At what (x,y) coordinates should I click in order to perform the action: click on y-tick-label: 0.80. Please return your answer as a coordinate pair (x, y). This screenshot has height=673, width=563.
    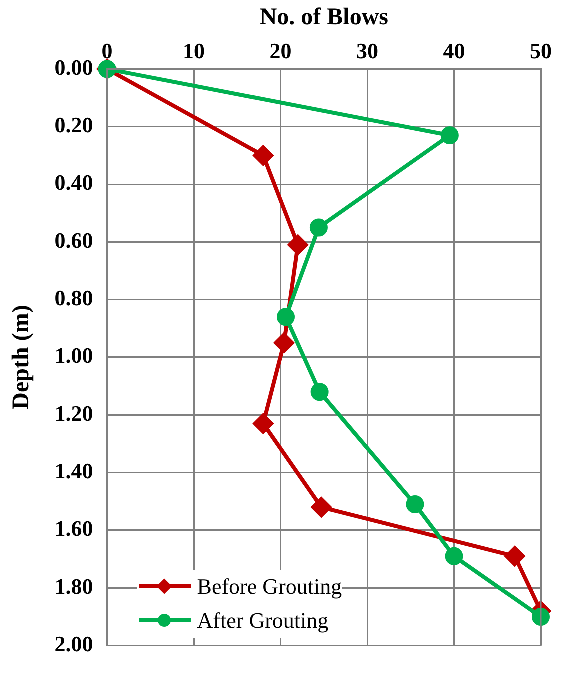
    Looking at the image, I should click on (74, 298).